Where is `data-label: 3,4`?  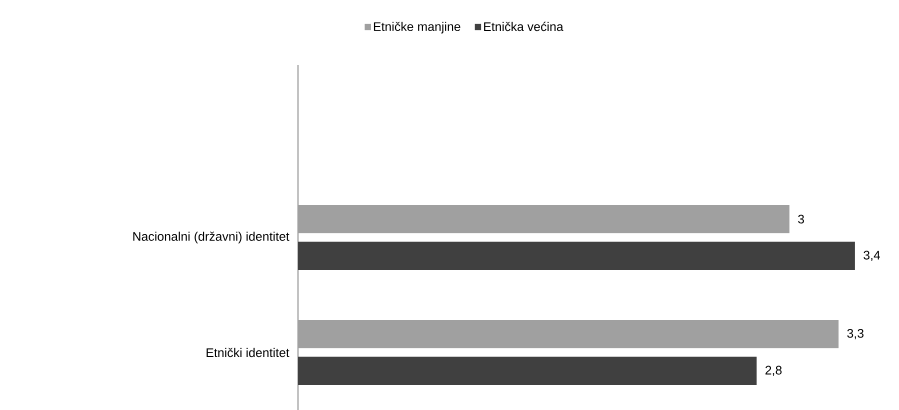 data-label: 3,4 is located at coordinates (872, 255).